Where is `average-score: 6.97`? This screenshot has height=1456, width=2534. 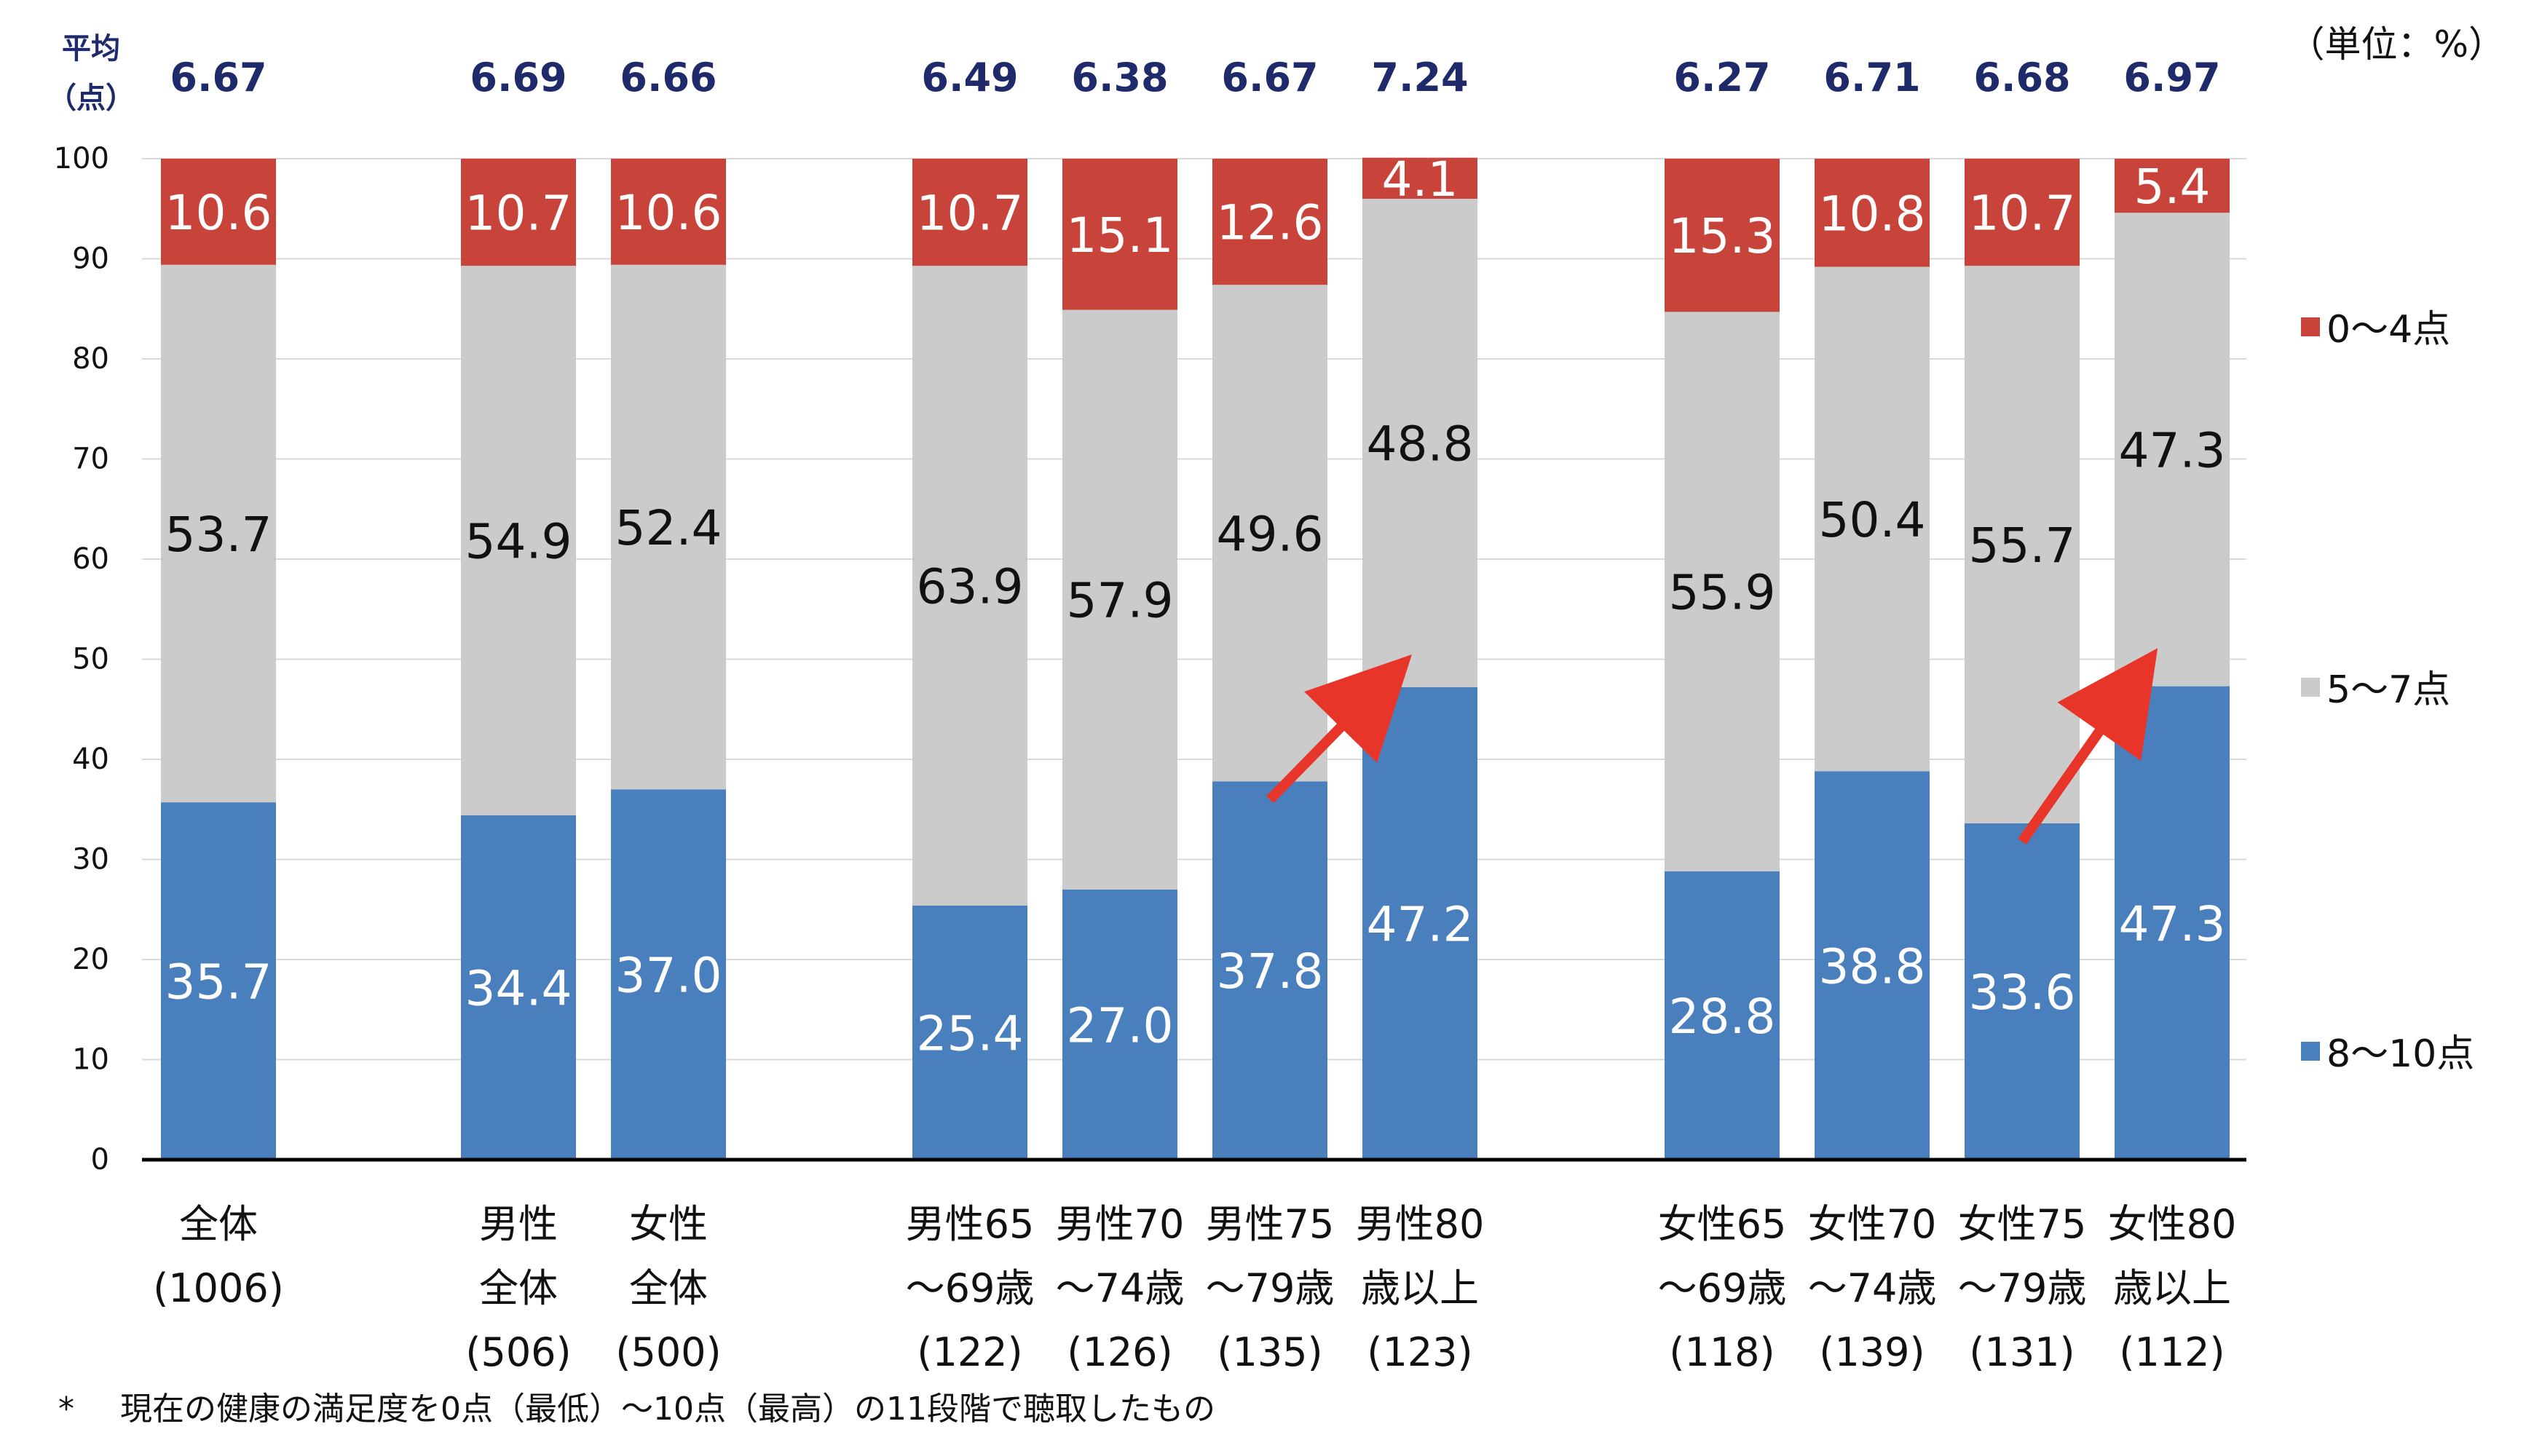
average-score: 6.97 is located at coordinates (2171, 77).